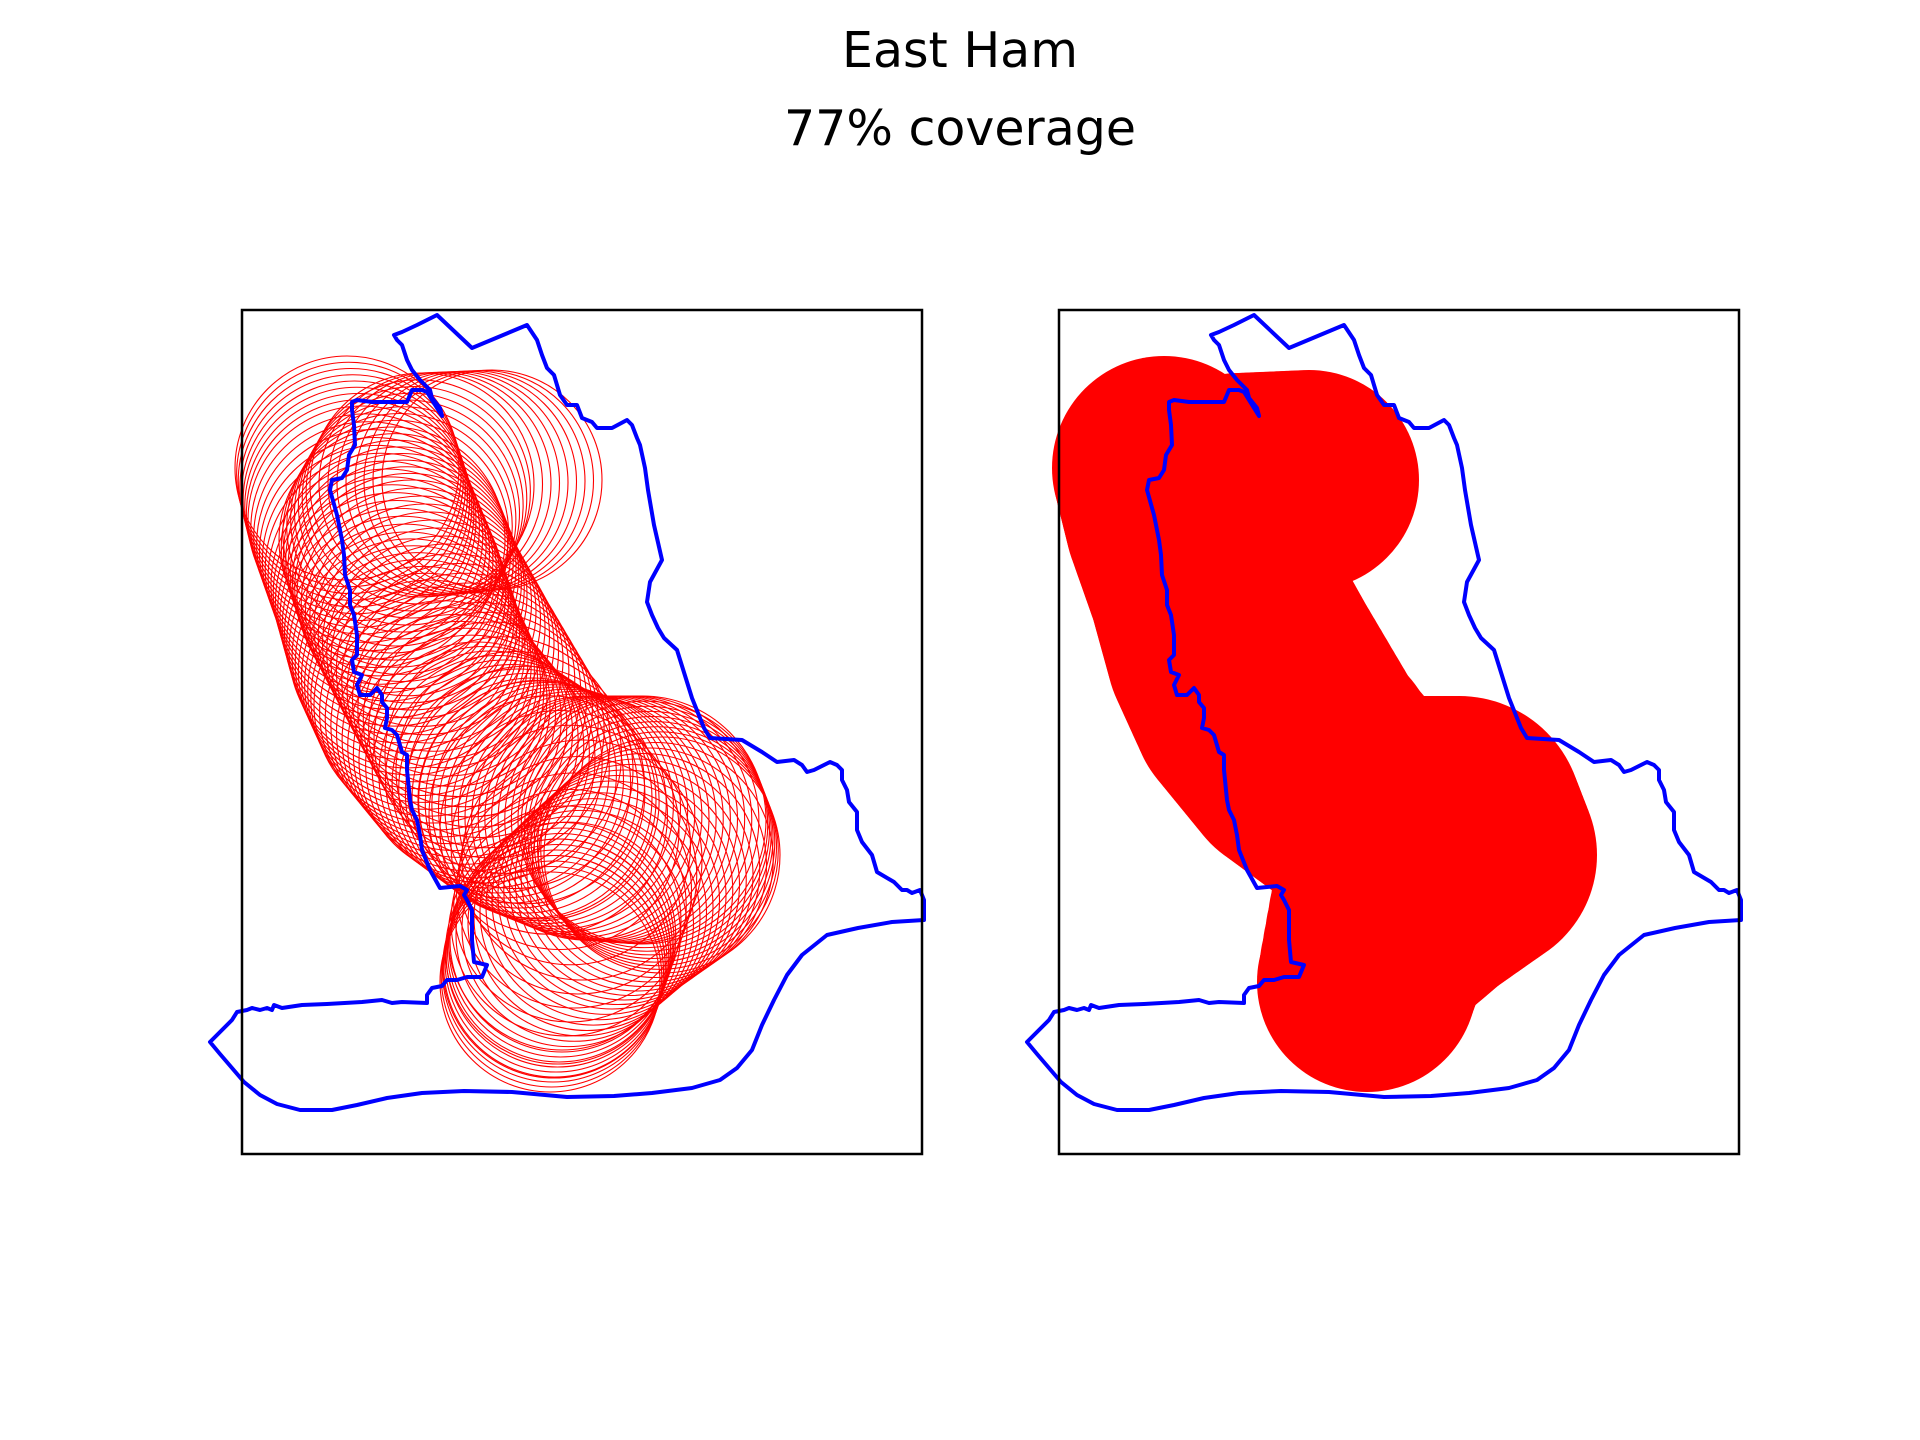 Image resolution: width=1920 pixels, height=1440 pixels. Describe the element at coordinates (1309, 480) in the screenshot. I see `coverage-disc` at that location.